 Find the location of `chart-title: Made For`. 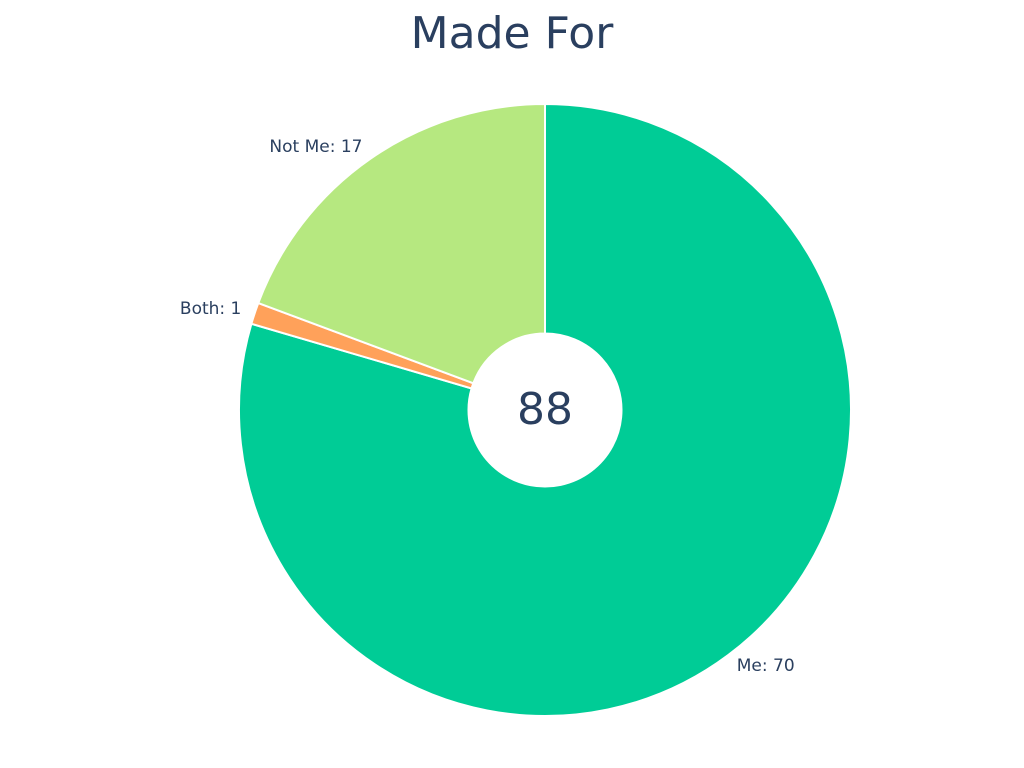

chart-title: Made For is located at coordinates (513, 33).